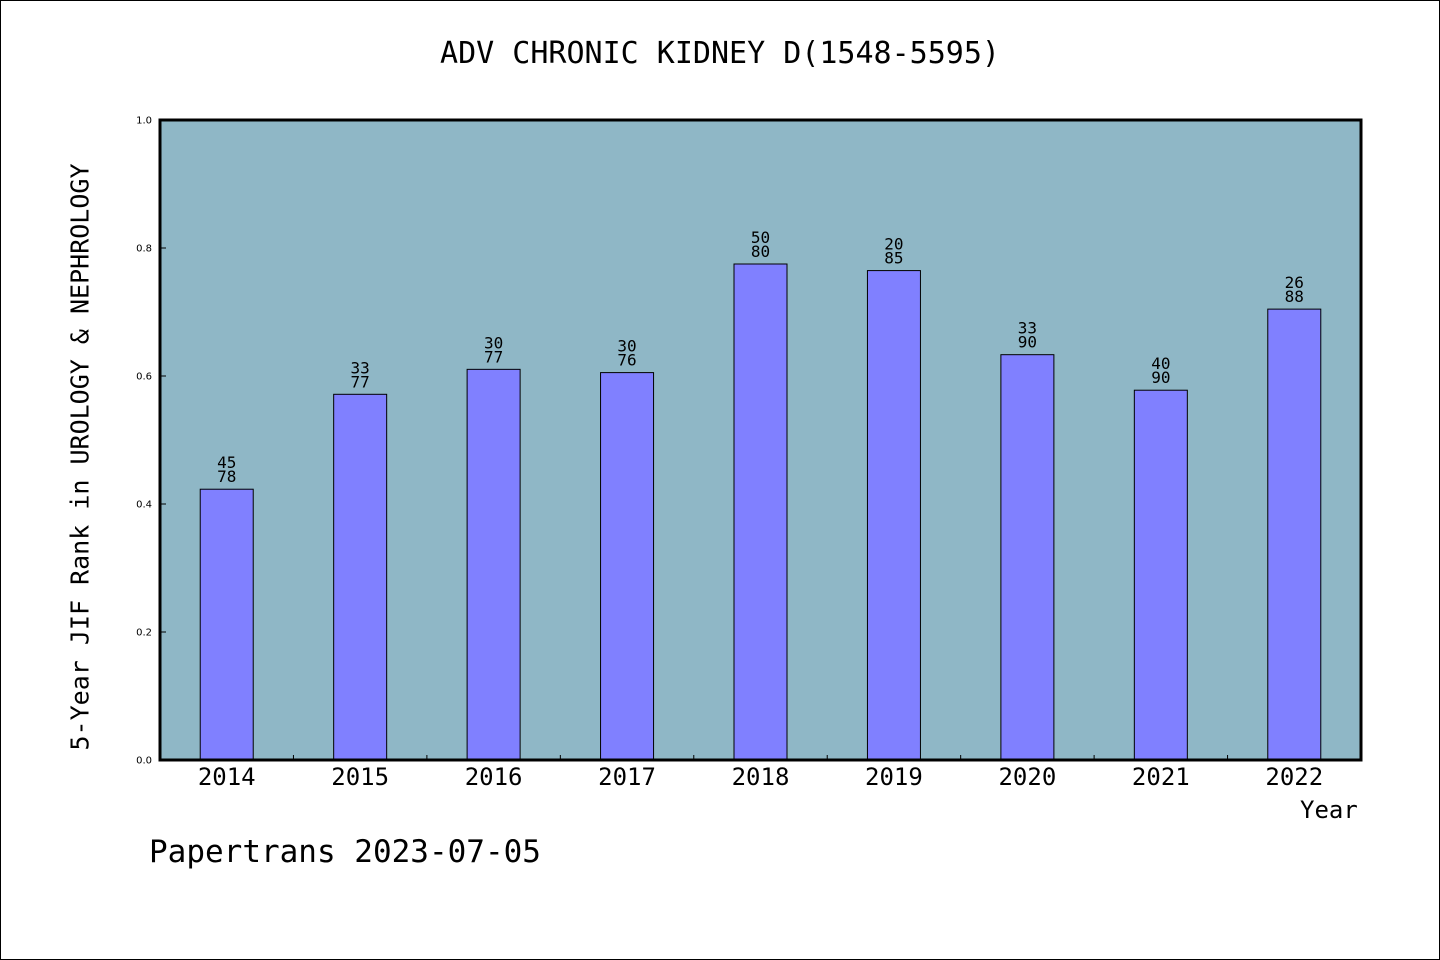  Describe the element at coordinates (1294, 282) in the screenshot. I see `bar-label-rank-2022: 26` at that location.